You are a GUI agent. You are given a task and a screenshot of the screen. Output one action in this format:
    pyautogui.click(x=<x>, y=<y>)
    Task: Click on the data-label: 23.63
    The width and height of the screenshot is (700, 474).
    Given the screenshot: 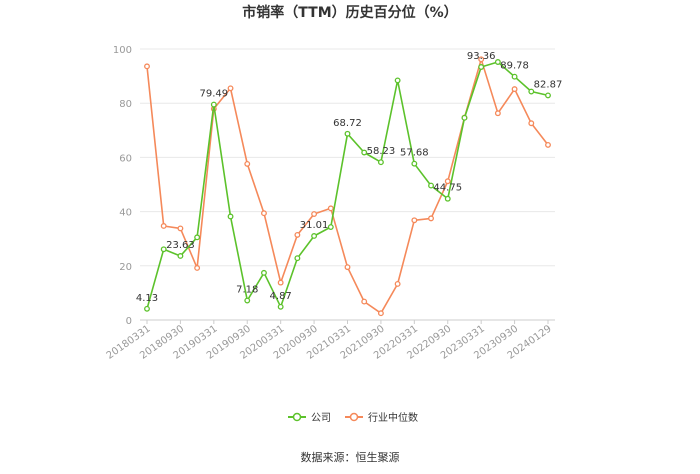 What is the action you would take?
    pyautogui.click(x=180, y=245)
    